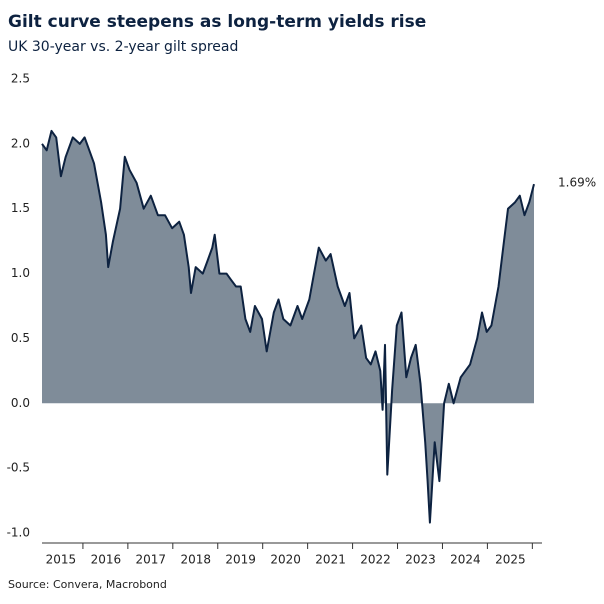  I want to click on y-tick-label: 0.5, so click(20, 338).